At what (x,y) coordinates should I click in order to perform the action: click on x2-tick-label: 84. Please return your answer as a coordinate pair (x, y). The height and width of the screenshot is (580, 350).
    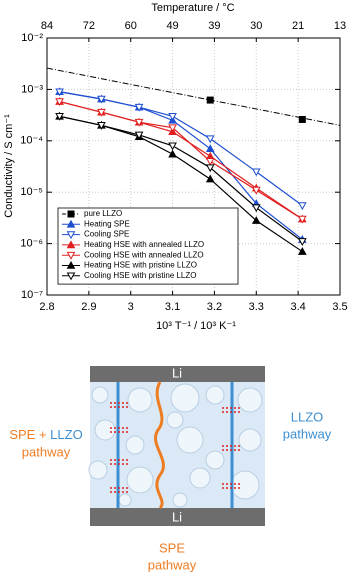
    Looking at the image, I should click on (47, 26).